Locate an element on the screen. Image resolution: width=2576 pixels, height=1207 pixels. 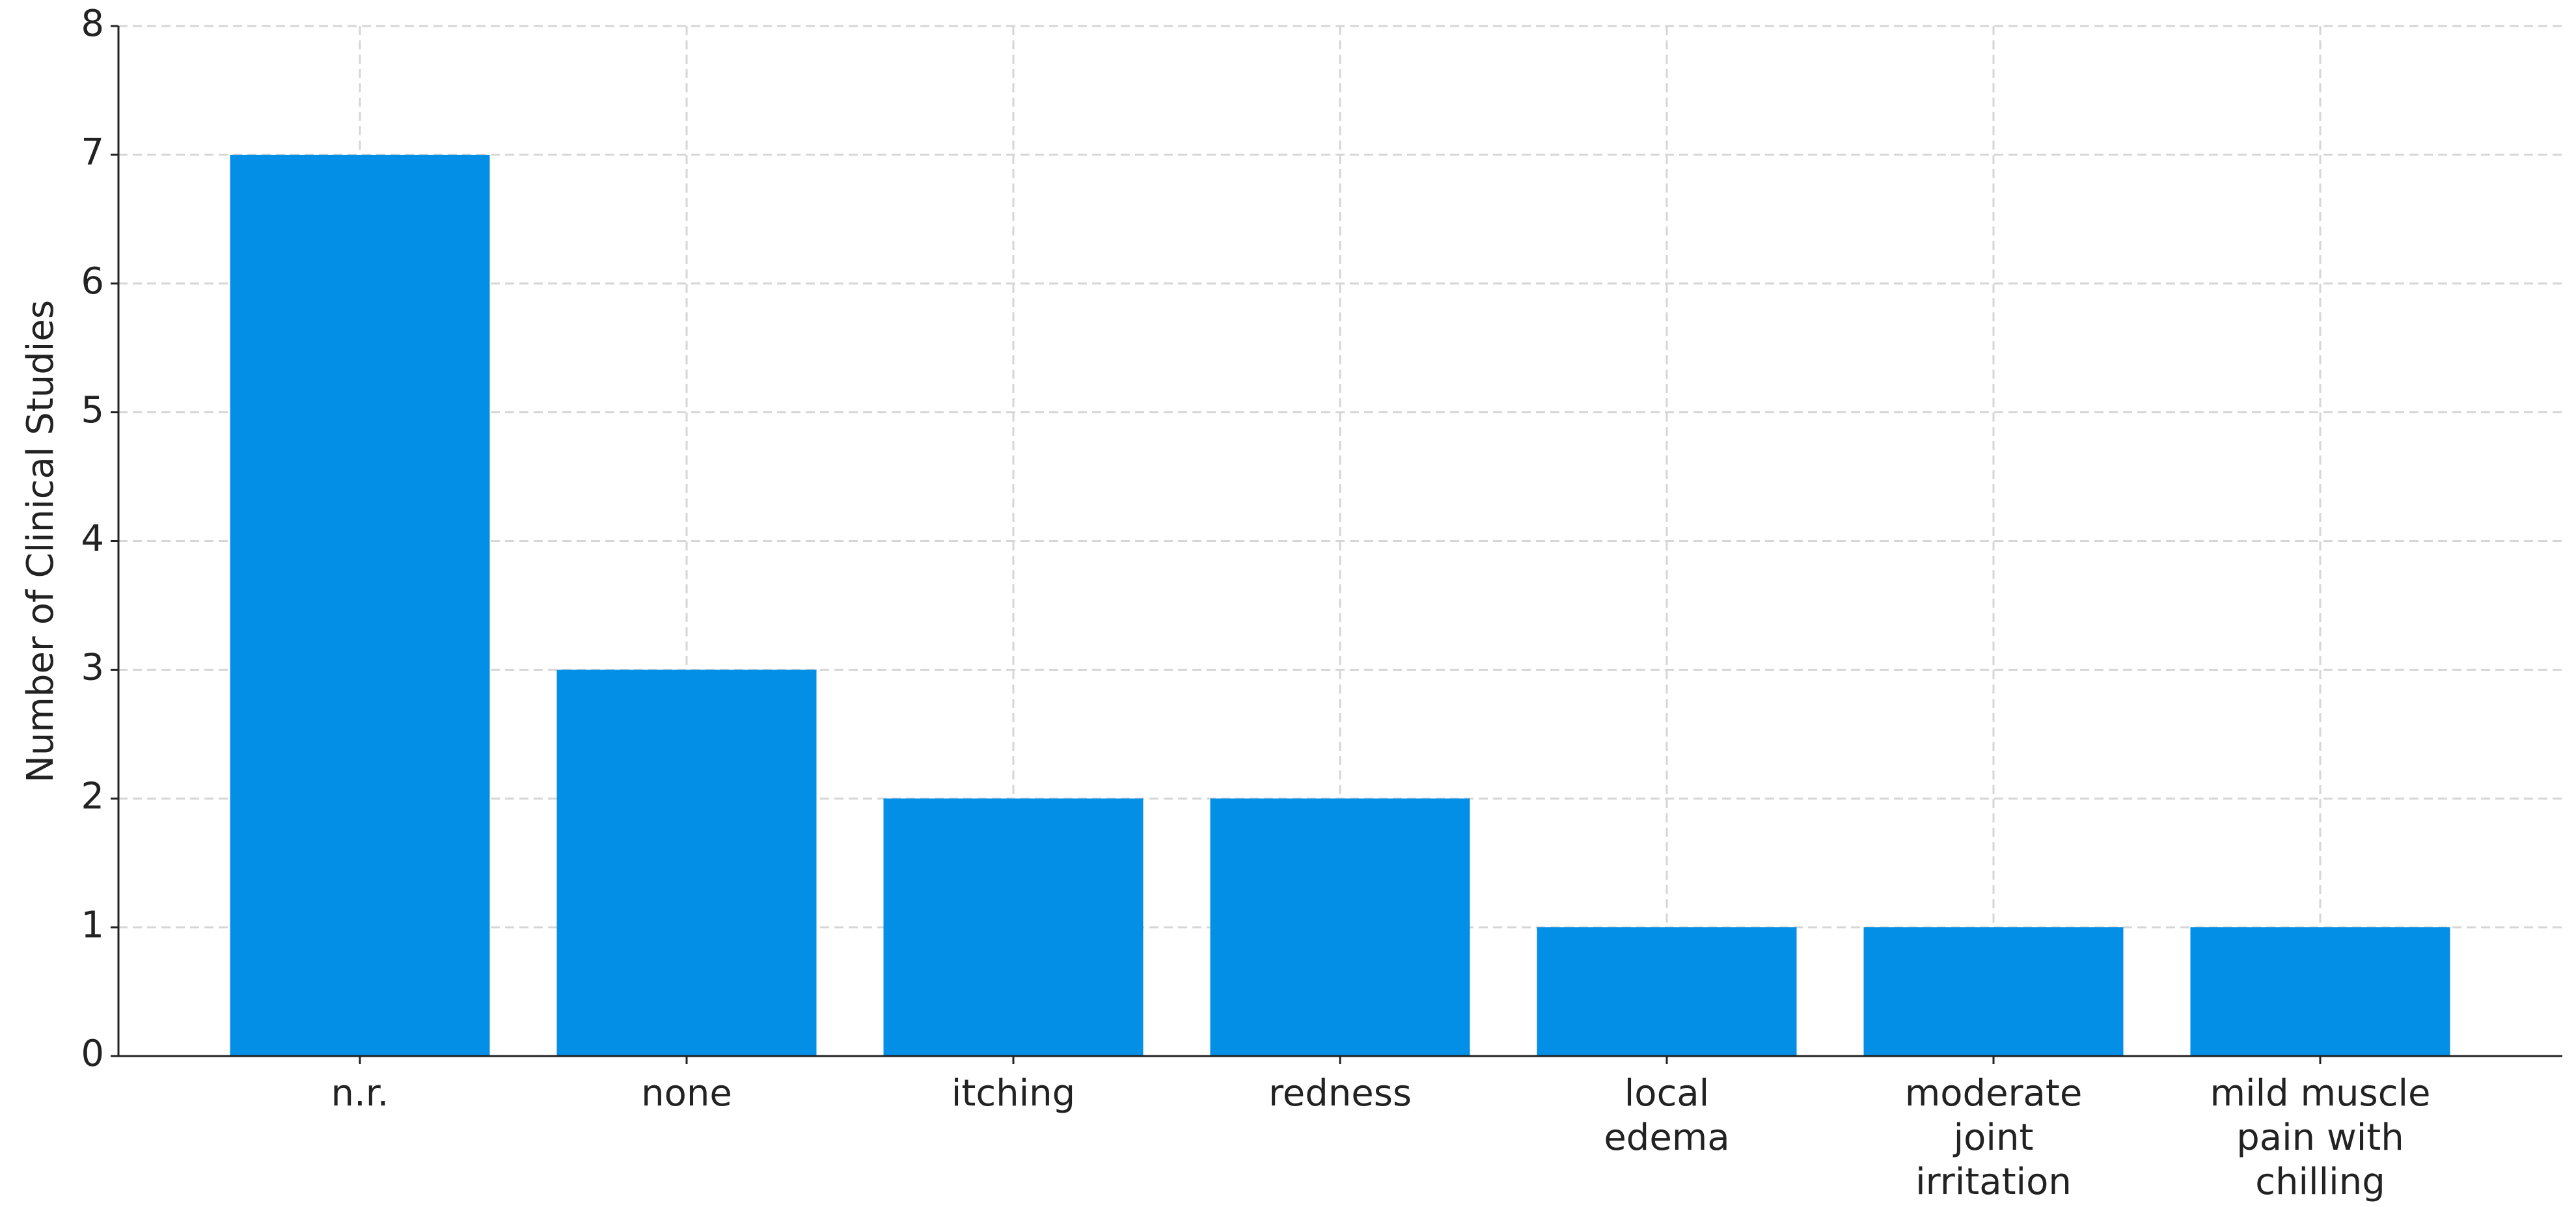
x-tick-label: itching is located at coordinates (1014, 1093).